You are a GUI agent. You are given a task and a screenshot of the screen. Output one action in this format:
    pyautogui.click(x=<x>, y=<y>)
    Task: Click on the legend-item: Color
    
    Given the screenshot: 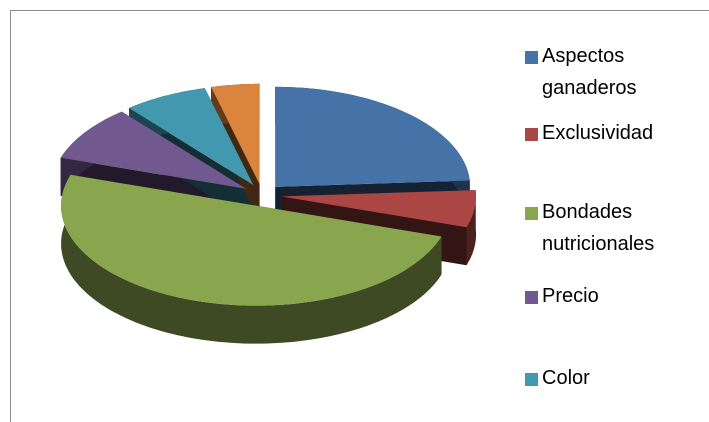 What is the action you would take?
    pyautogui.click(x=615, y=378)
    